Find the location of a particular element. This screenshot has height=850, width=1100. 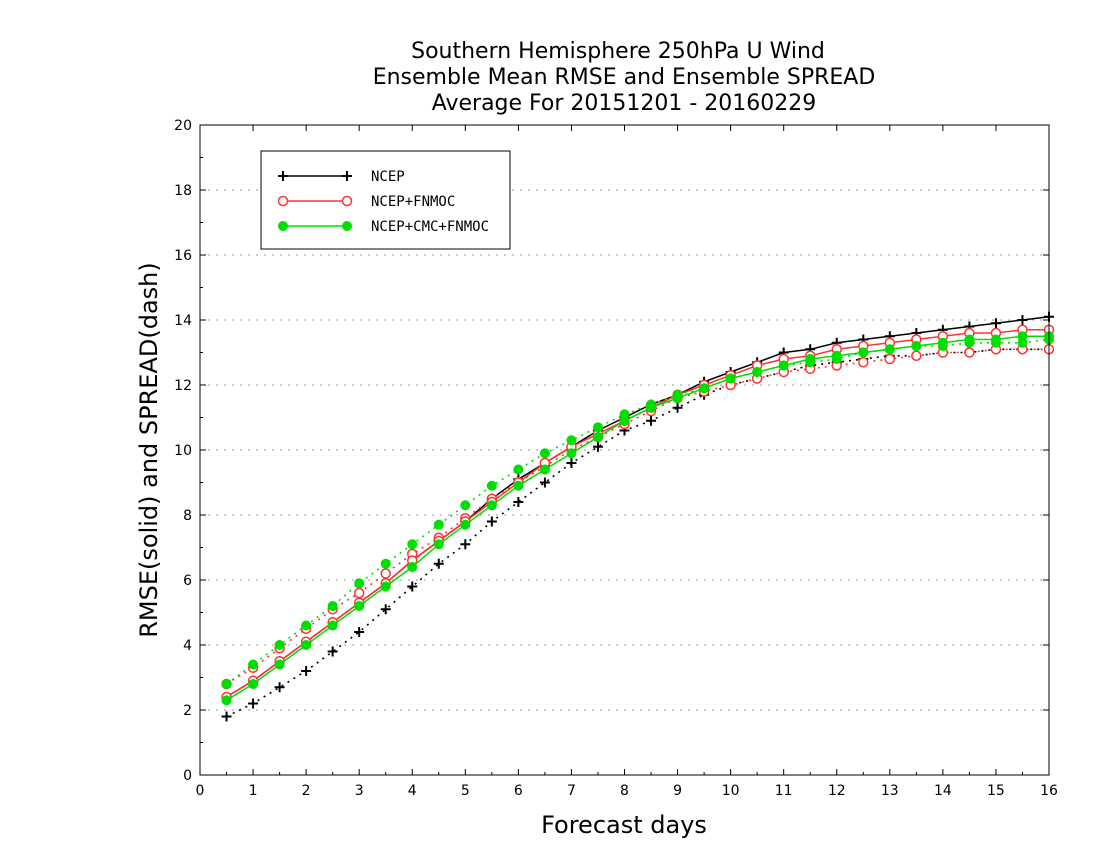

legend-item-ncep: NCEP is located at coordinates (341, 177).